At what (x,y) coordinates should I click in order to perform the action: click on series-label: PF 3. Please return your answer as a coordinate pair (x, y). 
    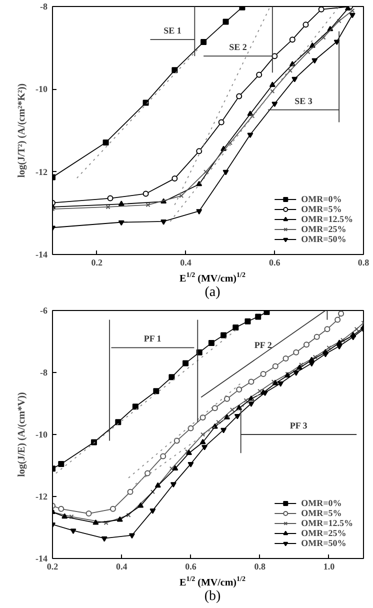
    Looking at the image, I should click on (299, 425).